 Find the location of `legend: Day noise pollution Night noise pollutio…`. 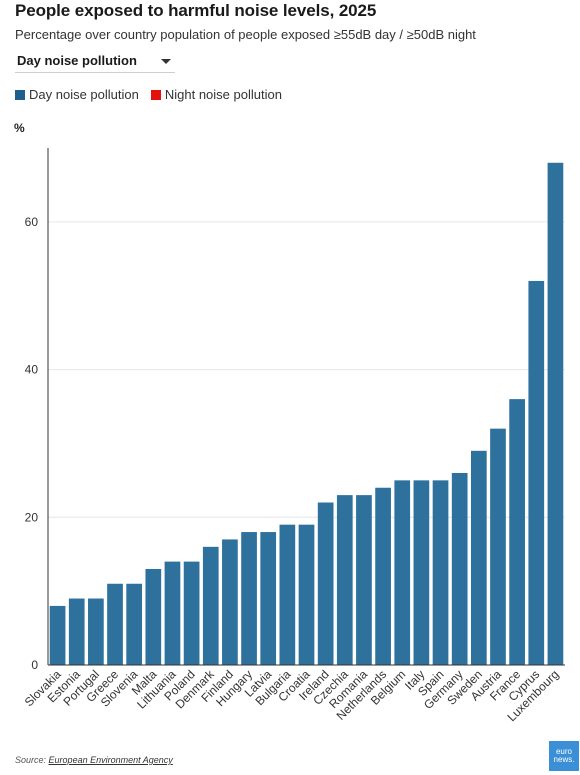

legend: Day noise pollution Night noise pollutio… is located at coordinates (148, 94).